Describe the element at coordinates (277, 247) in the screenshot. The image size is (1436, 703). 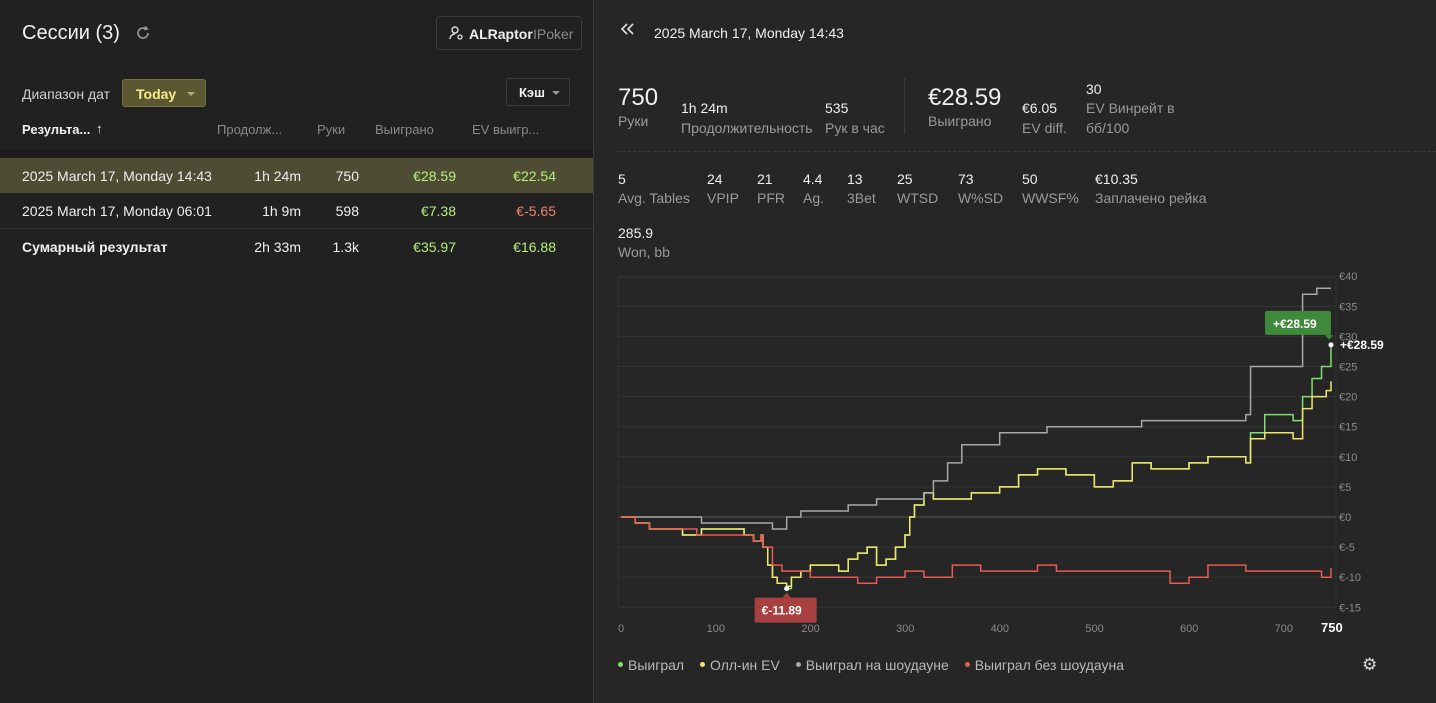
I see `total-duration: 2h 33m` at that location.